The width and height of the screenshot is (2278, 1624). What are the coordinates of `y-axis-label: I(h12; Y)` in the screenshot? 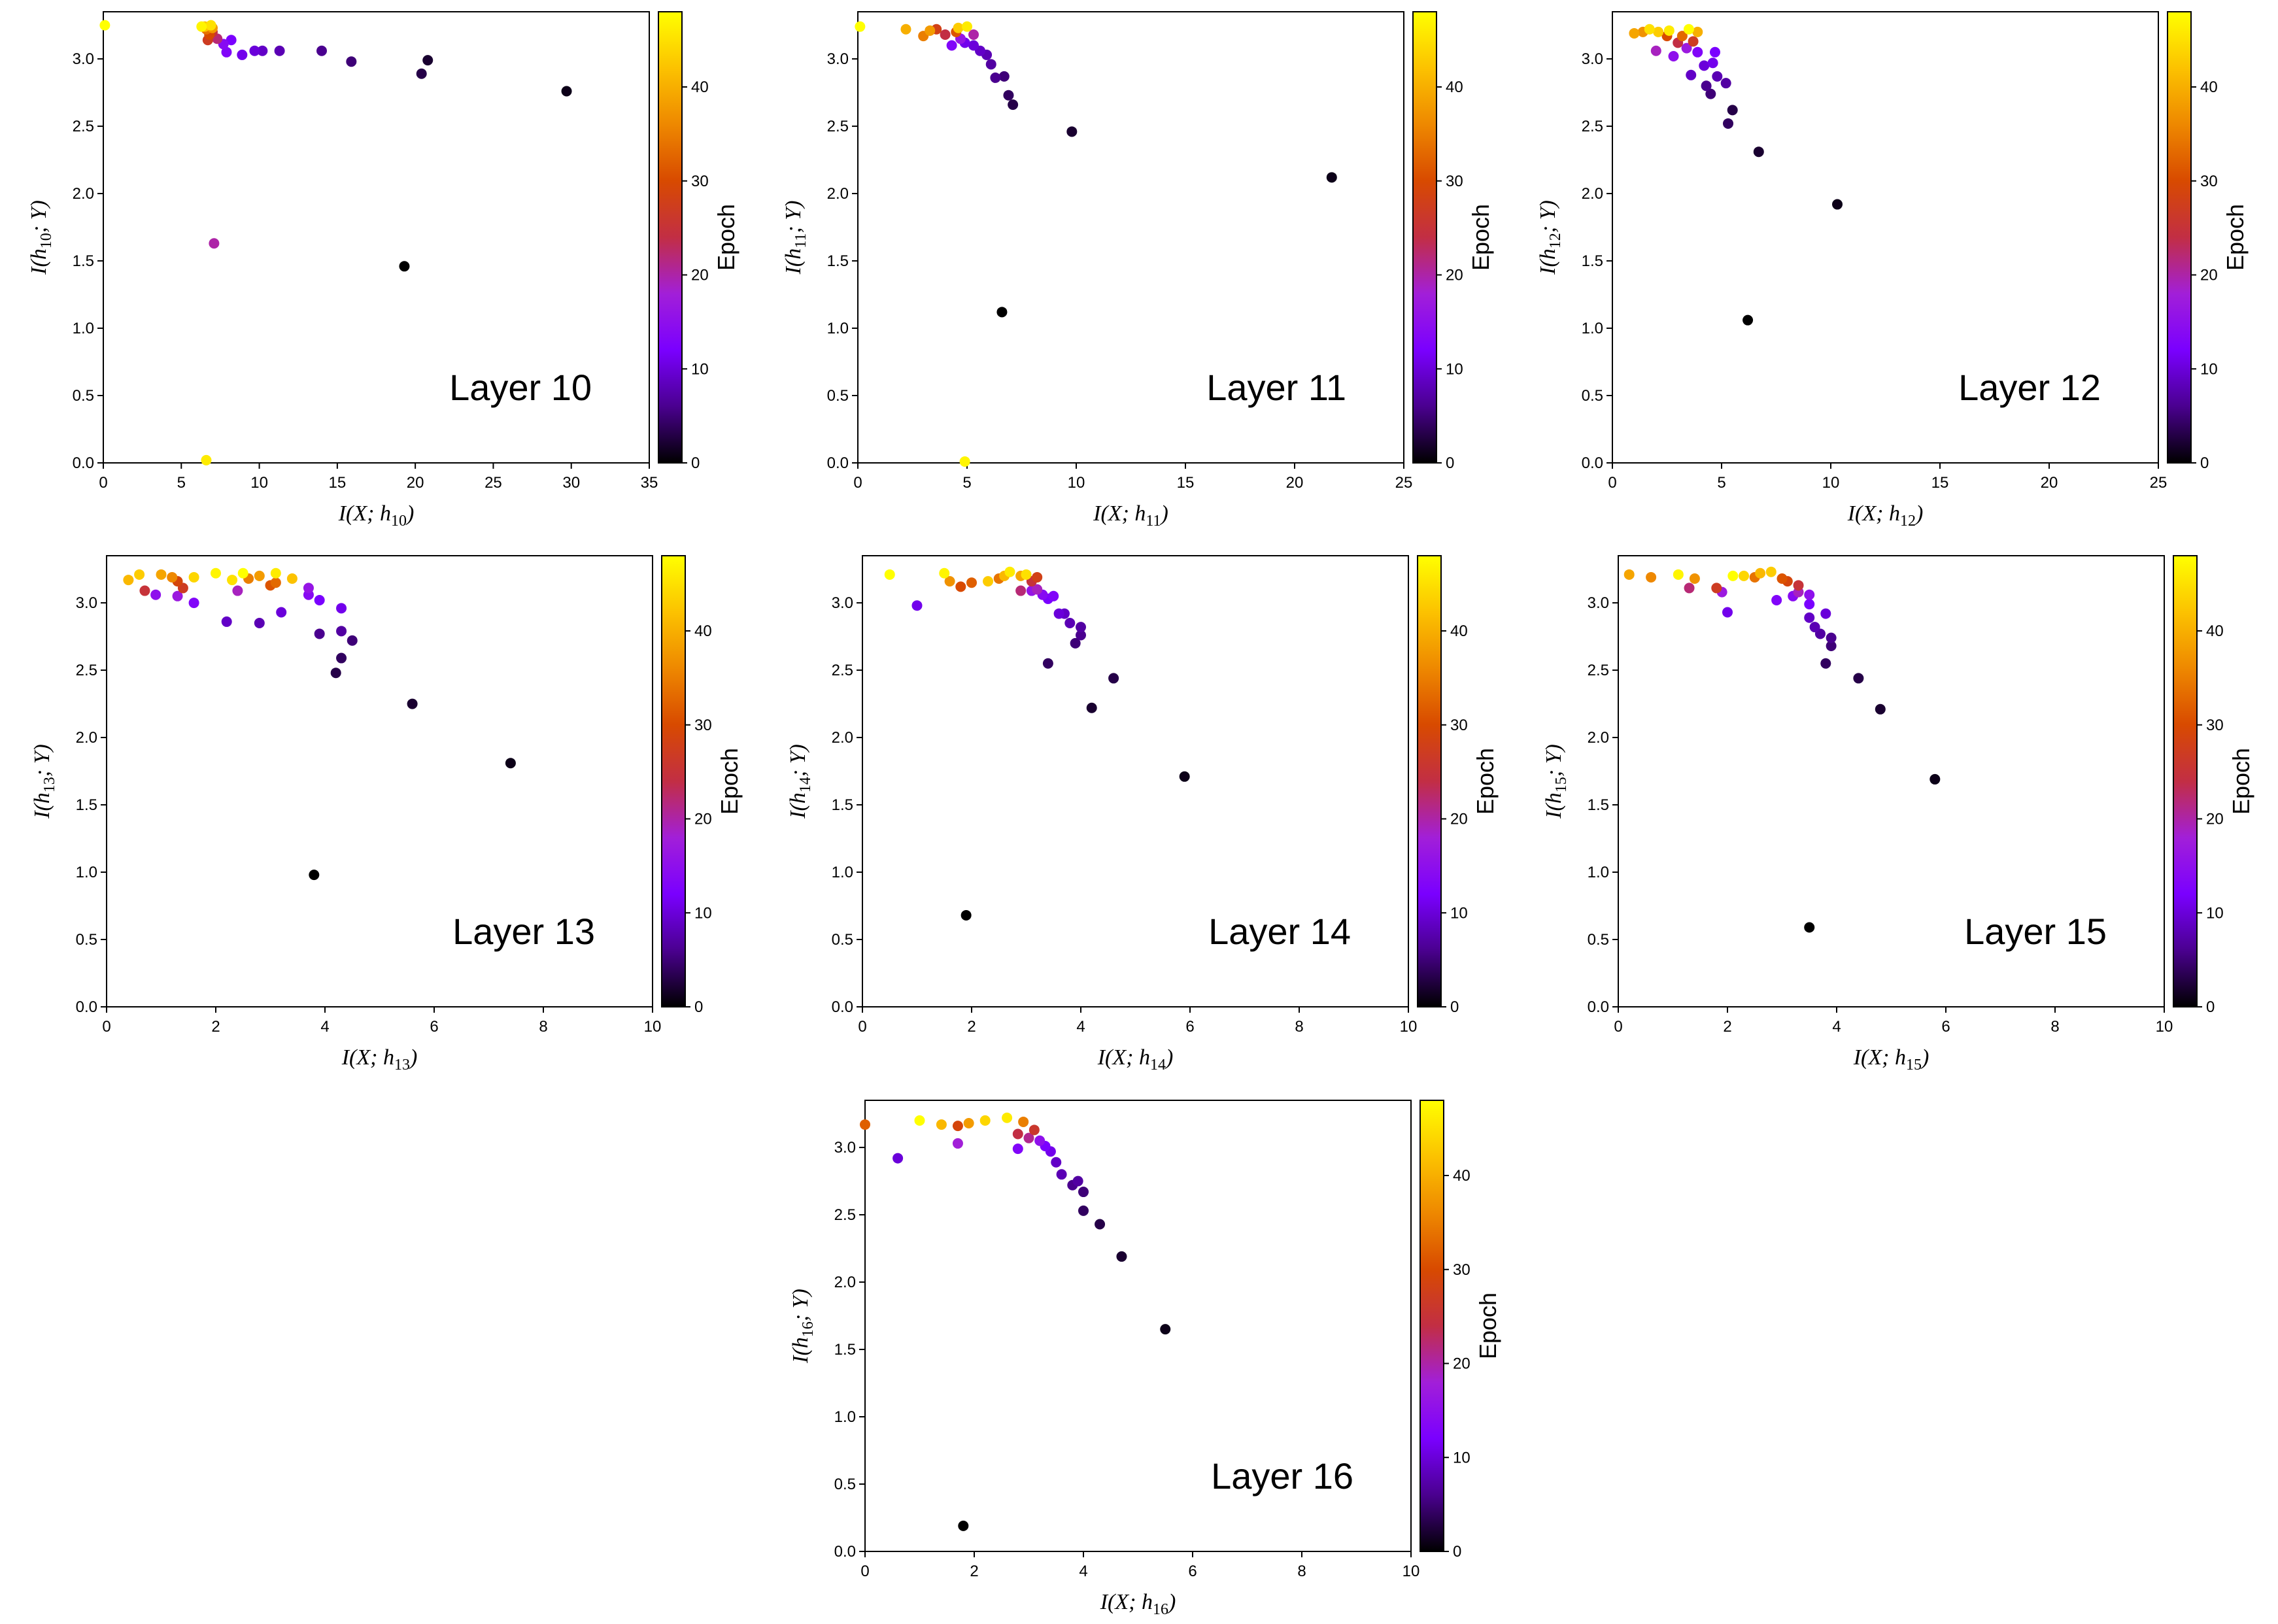 It's located at (1550, 237).